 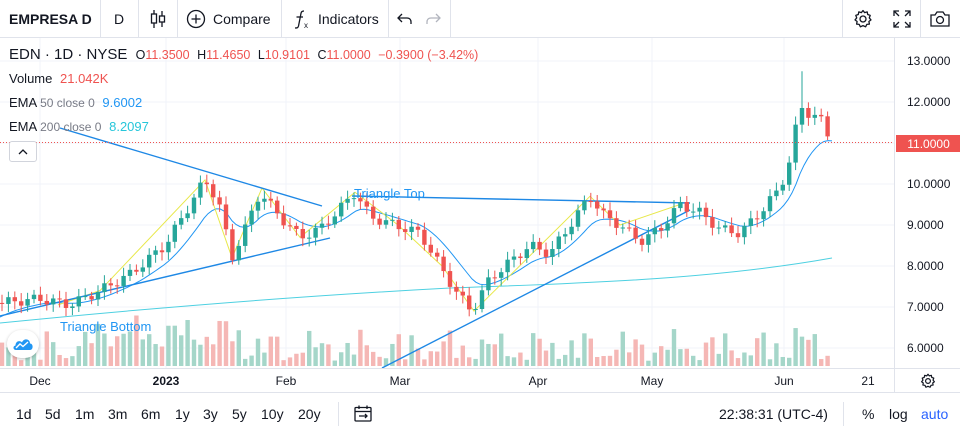 I want to click on indicators-button: x Indicators, so click(x=335, y=19).